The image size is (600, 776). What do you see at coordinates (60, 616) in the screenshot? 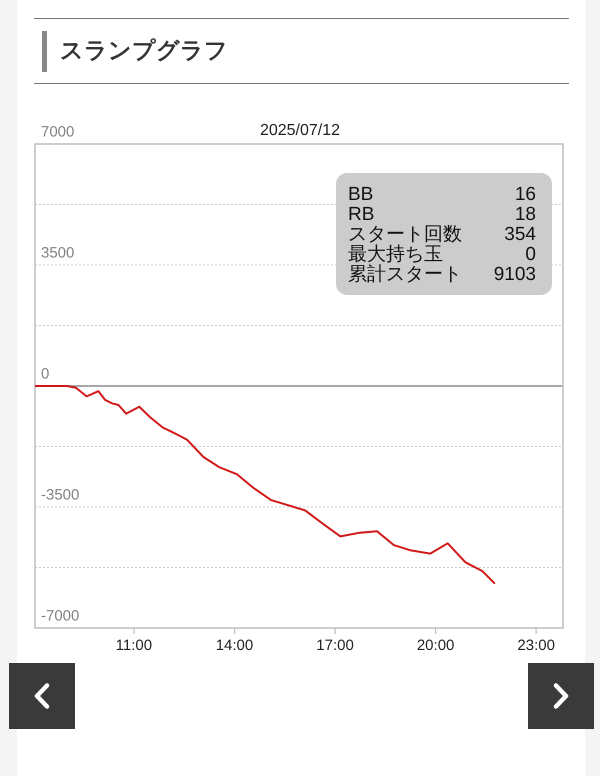
I see `y-tick-label: -7000` at bounding box center [60, 616].